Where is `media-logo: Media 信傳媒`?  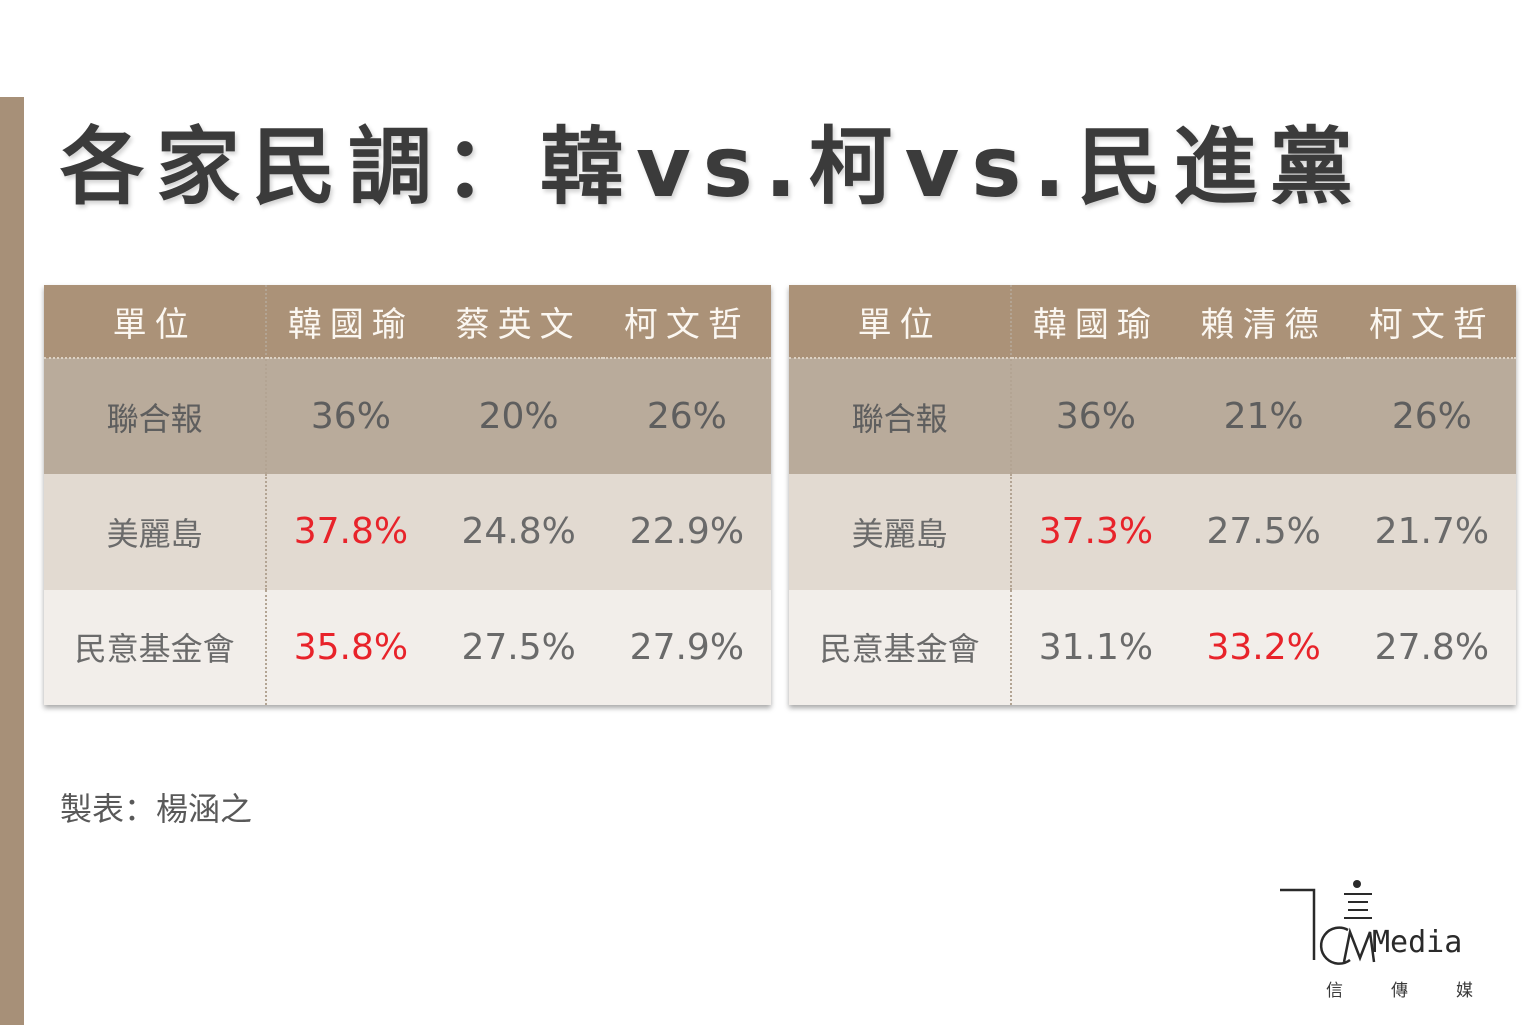
media-logo: Media 信傳媒 is located at coordinates (1389, 940).